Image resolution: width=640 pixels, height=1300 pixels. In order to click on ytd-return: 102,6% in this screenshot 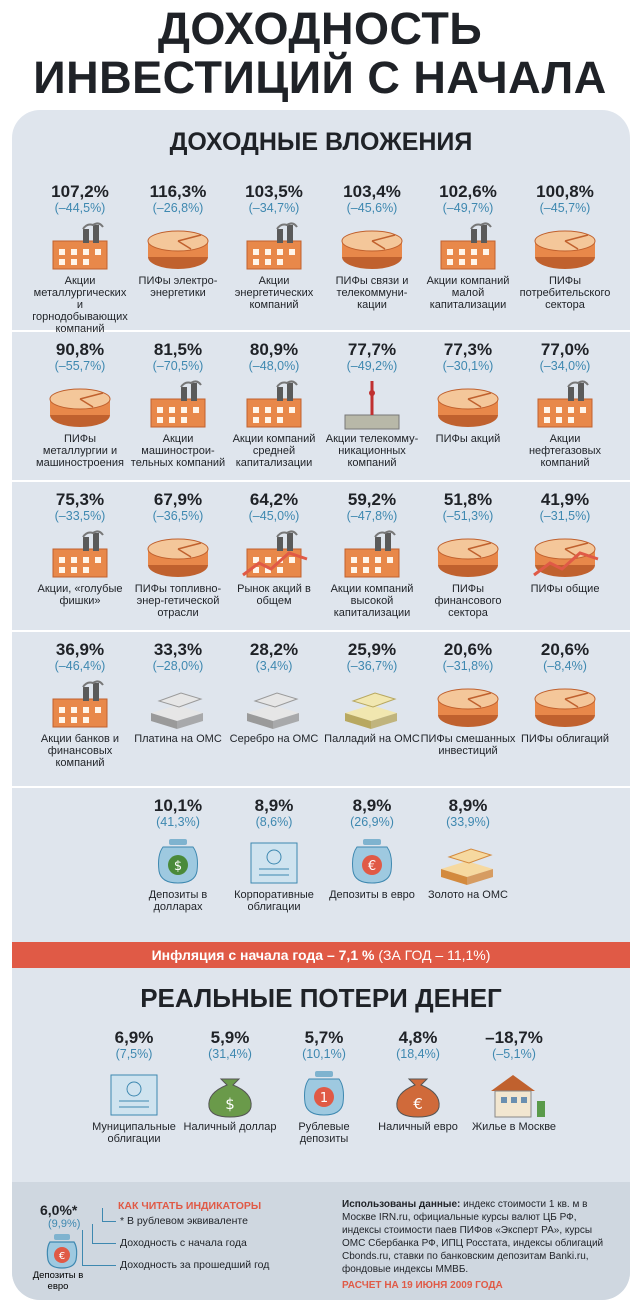, I will do `click(468, 191)`.